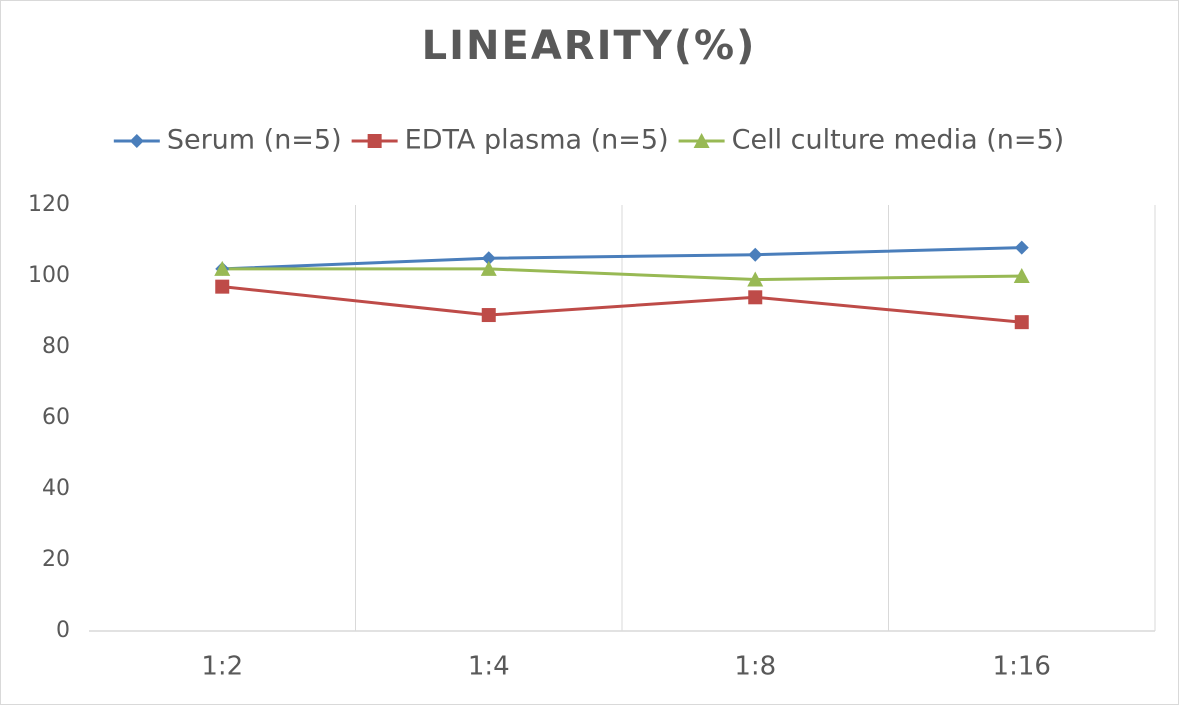  I want to click on y-tick-label: 100, so click(49, 275).